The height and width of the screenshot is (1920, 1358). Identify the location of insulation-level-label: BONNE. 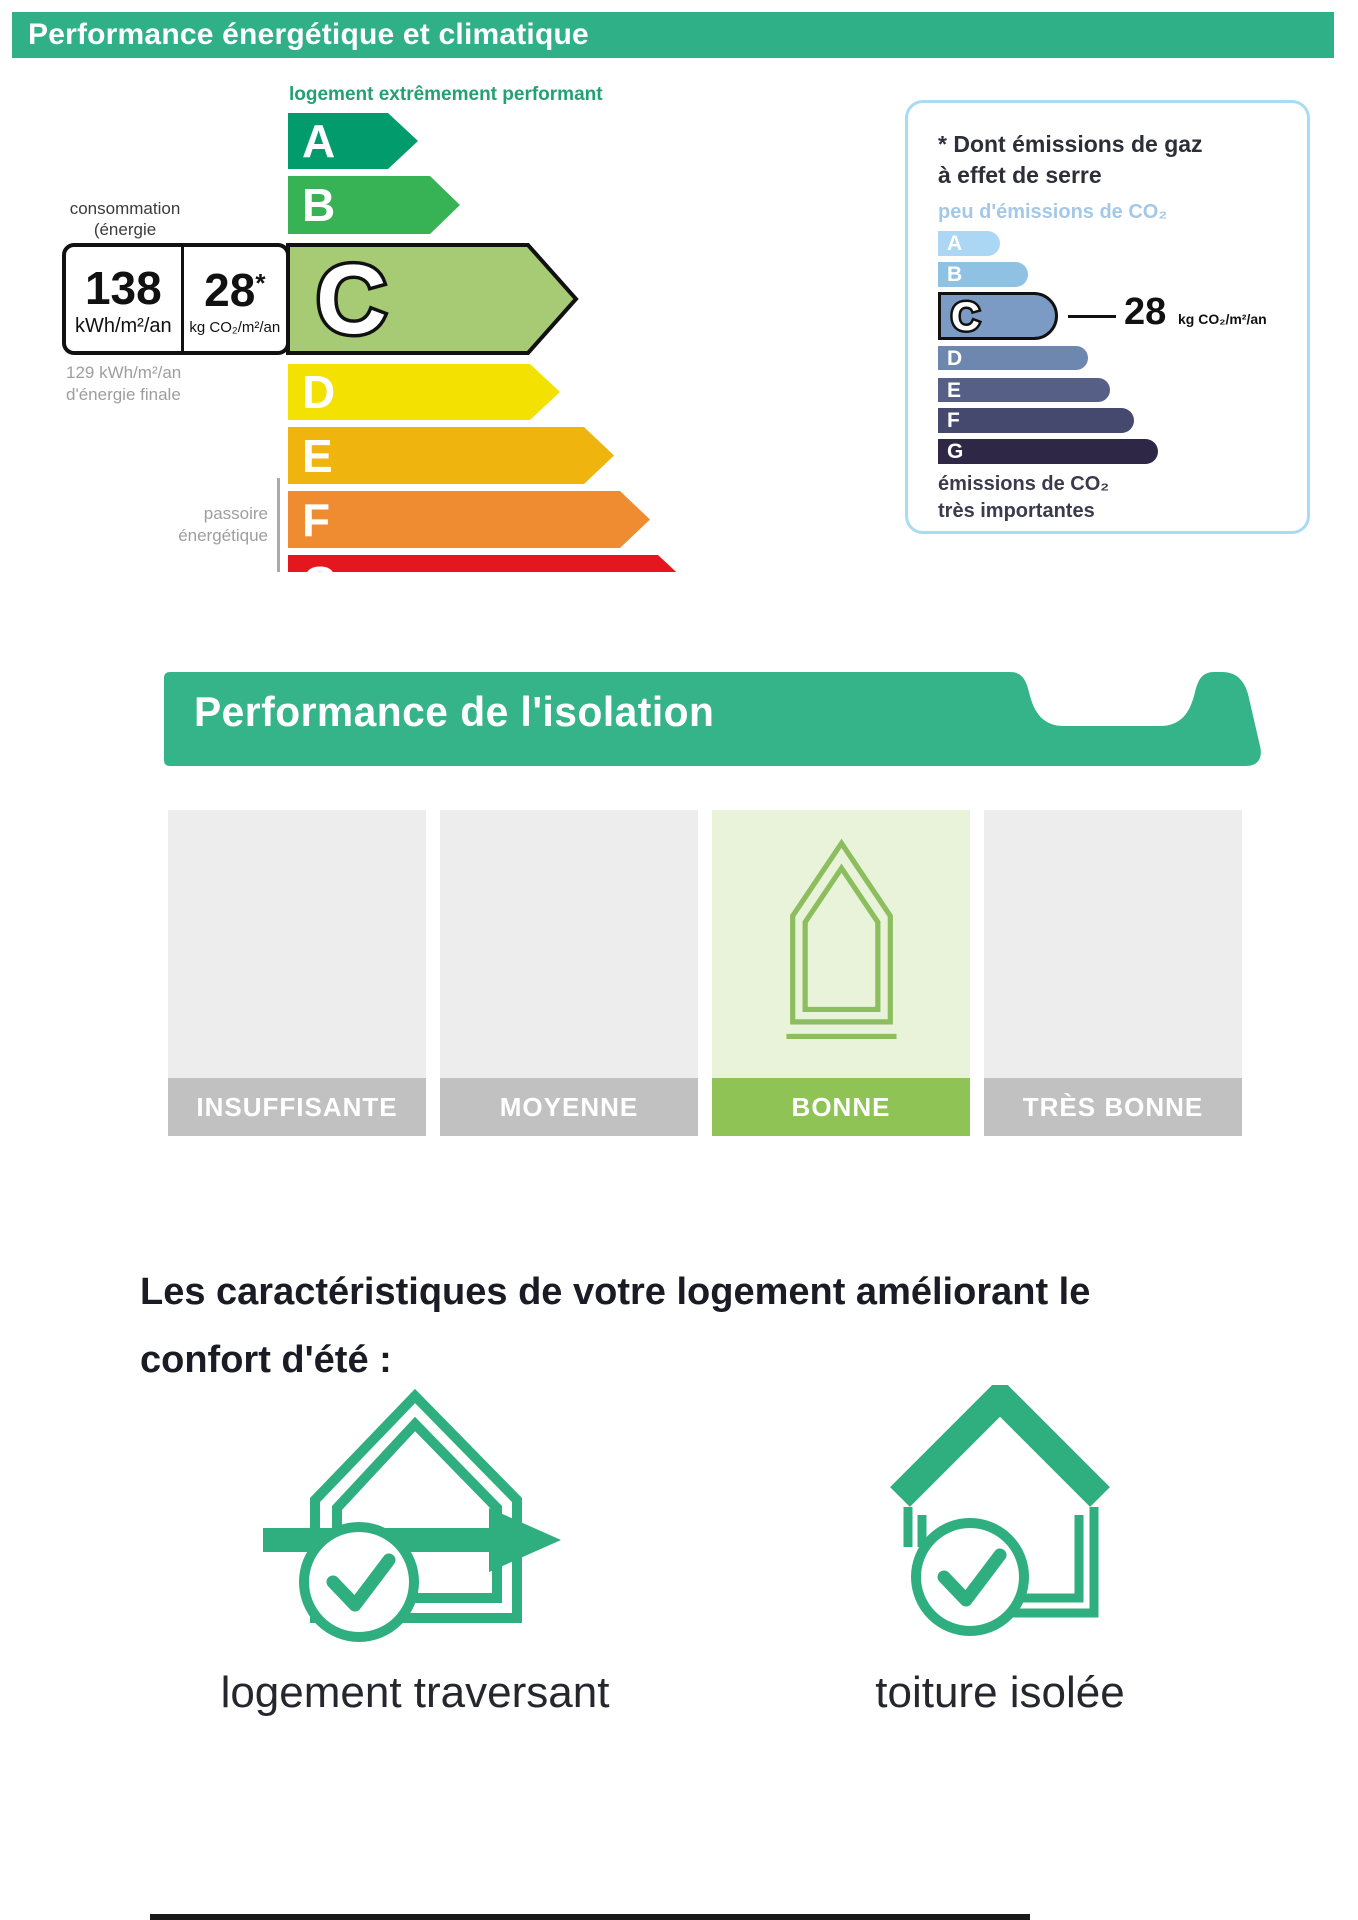
(841, 1107).